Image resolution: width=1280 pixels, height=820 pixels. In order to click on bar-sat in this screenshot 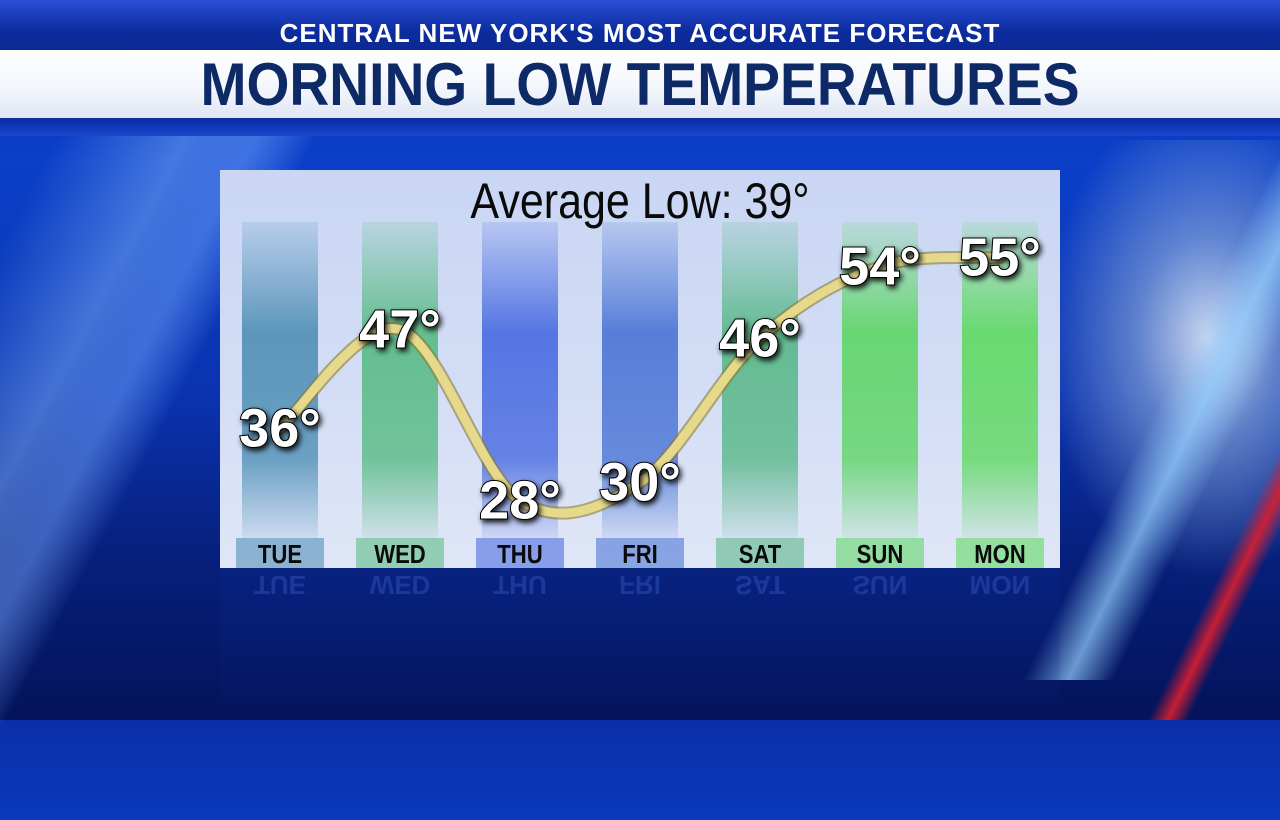, I will do `click(760, 380)`.